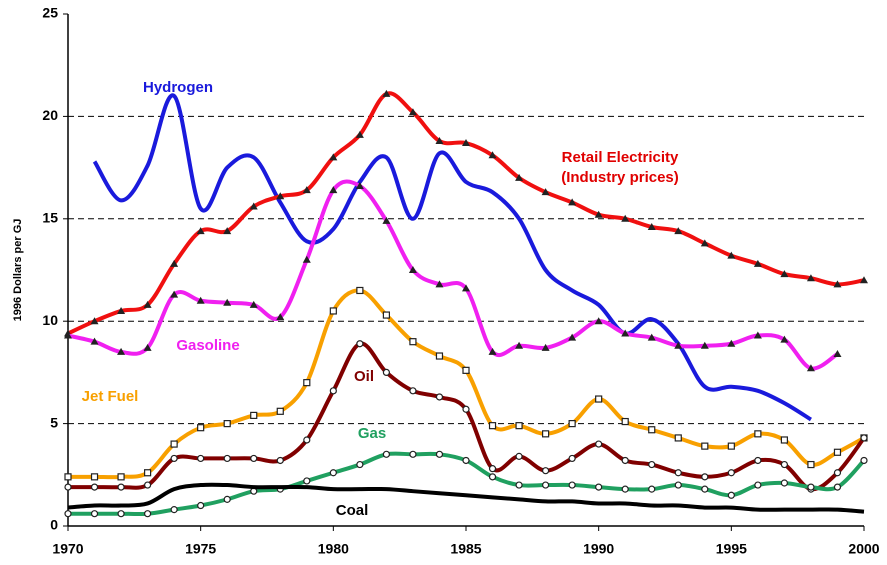  What do you see at coordinates (50, 13) in the screenshot?
I see `y-tick-label: 25` at bounding box center [50, 13].